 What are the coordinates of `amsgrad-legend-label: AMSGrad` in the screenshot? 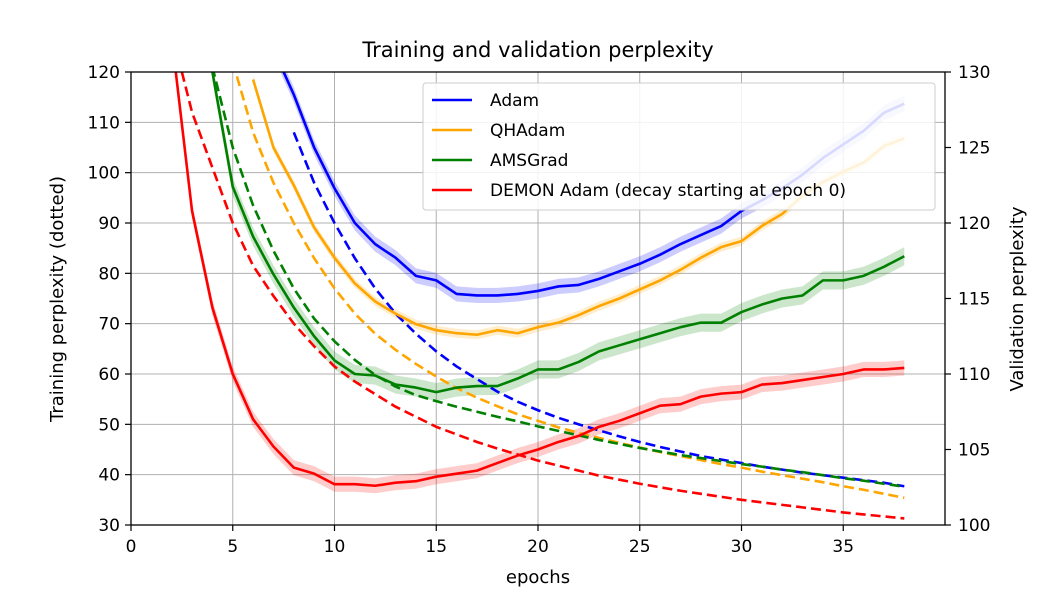 It's located at (529, 161).